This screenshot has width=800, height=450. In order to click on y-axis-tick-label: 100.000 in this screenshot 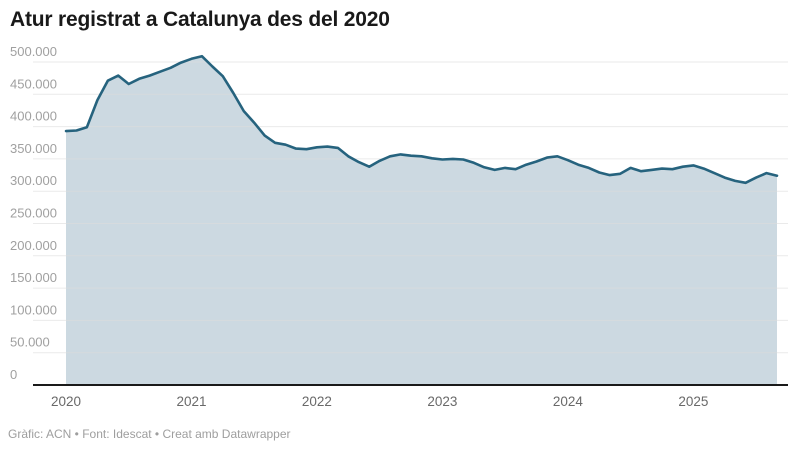, I will do `click(33, 309)`.